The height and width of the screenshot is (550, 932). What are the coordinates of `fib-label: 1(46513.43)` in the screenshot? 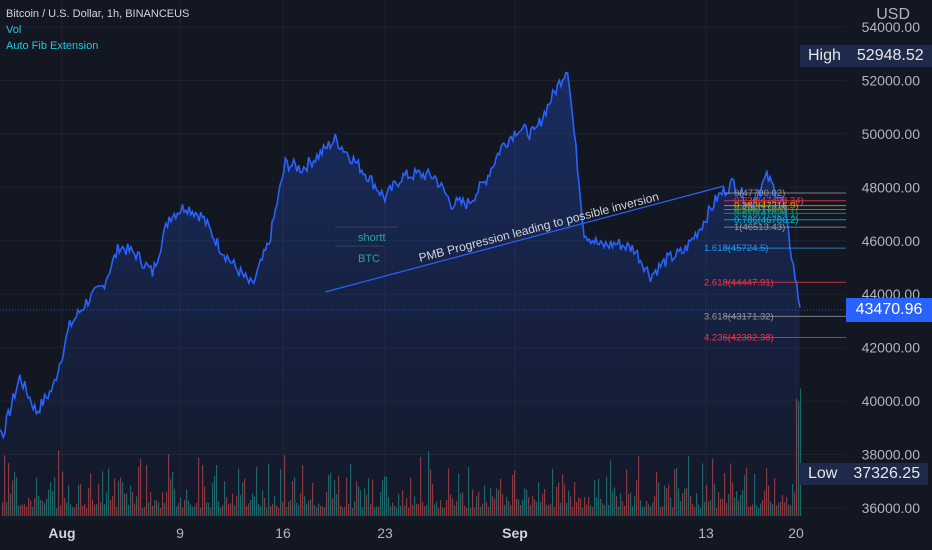 It's located at (759, 227).